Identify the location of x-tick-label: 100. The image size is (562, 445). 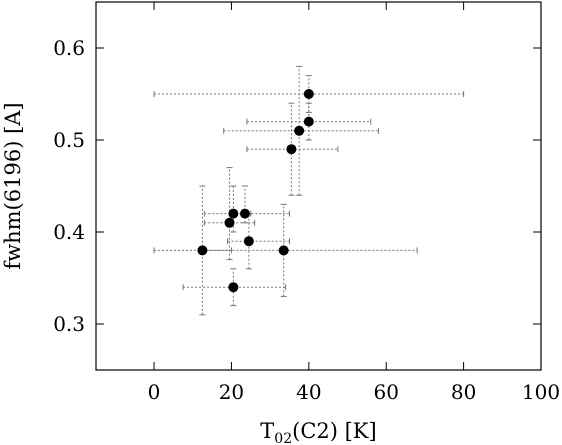
(541, 392).